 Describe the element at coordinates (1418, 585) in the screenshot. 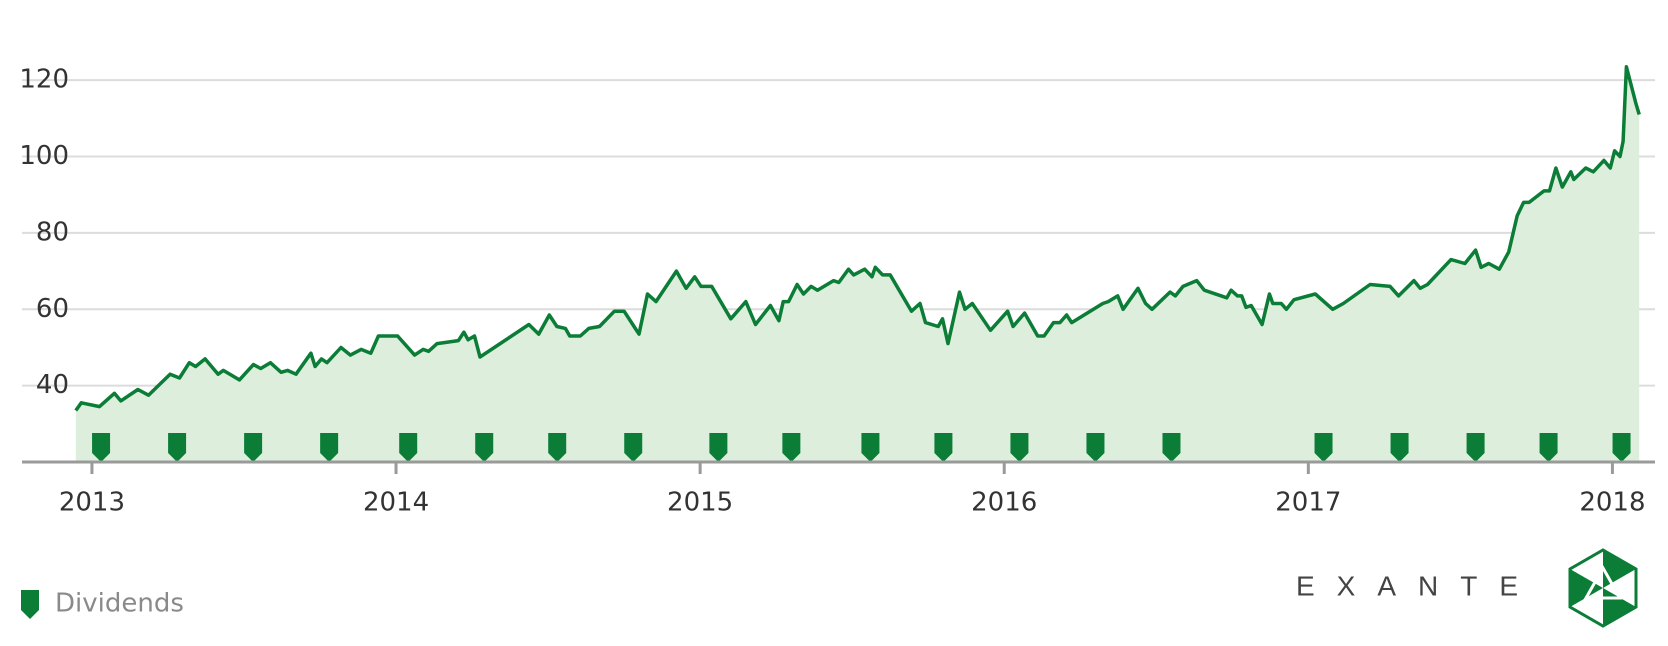

I see `logo-text: EXANTE` at that location.